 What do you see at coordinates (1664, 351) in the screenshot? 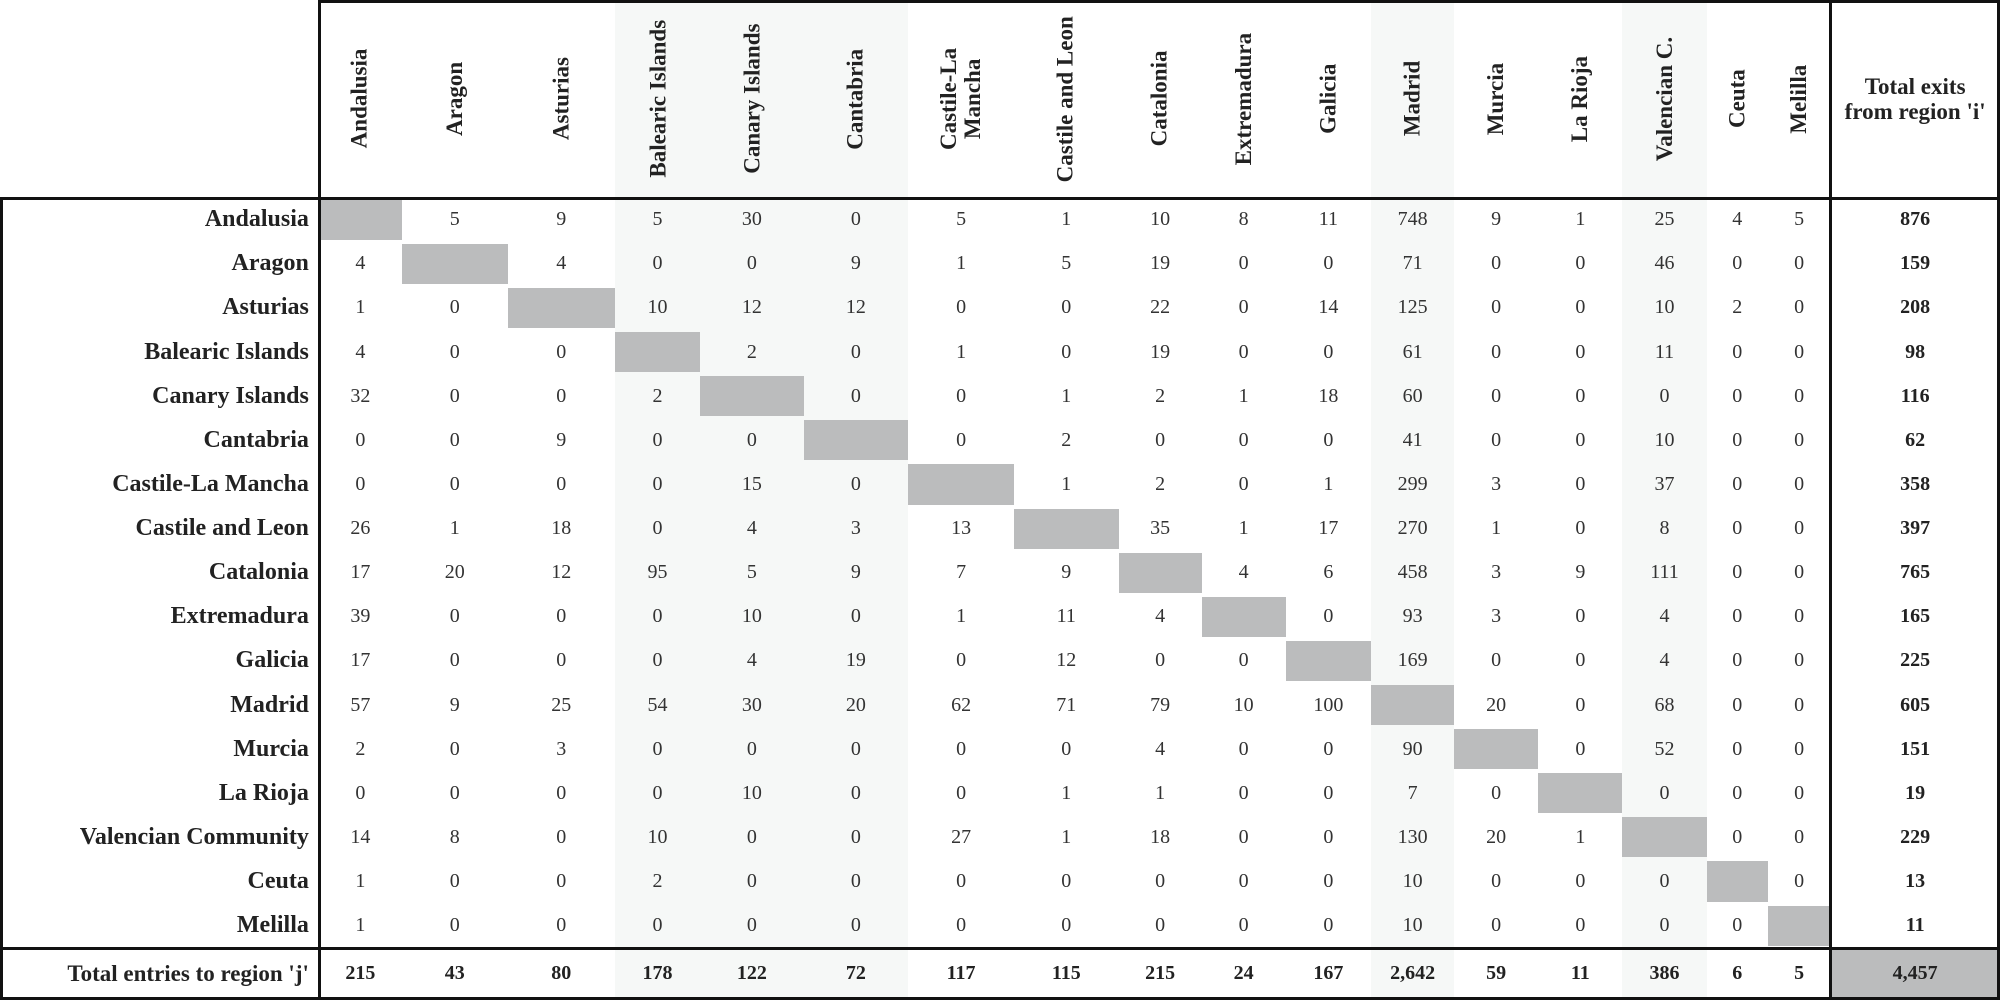
I see `flow-cell: 11` at bounding box center [1664, 351].